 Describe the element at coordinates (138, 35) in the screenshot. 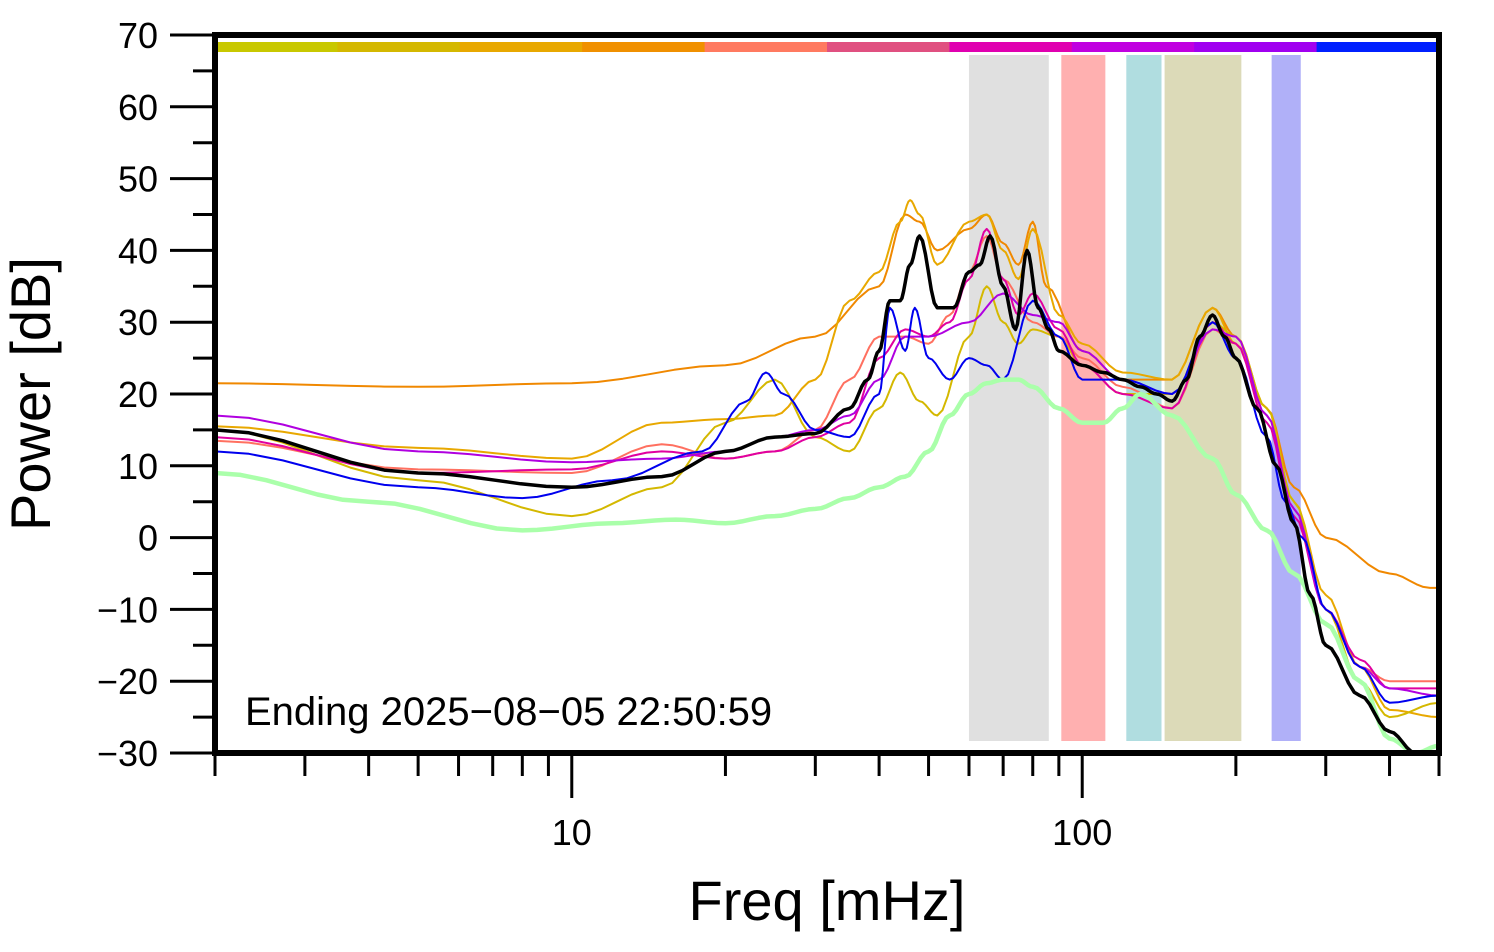

I see `y-tick-label: 70` at that location.